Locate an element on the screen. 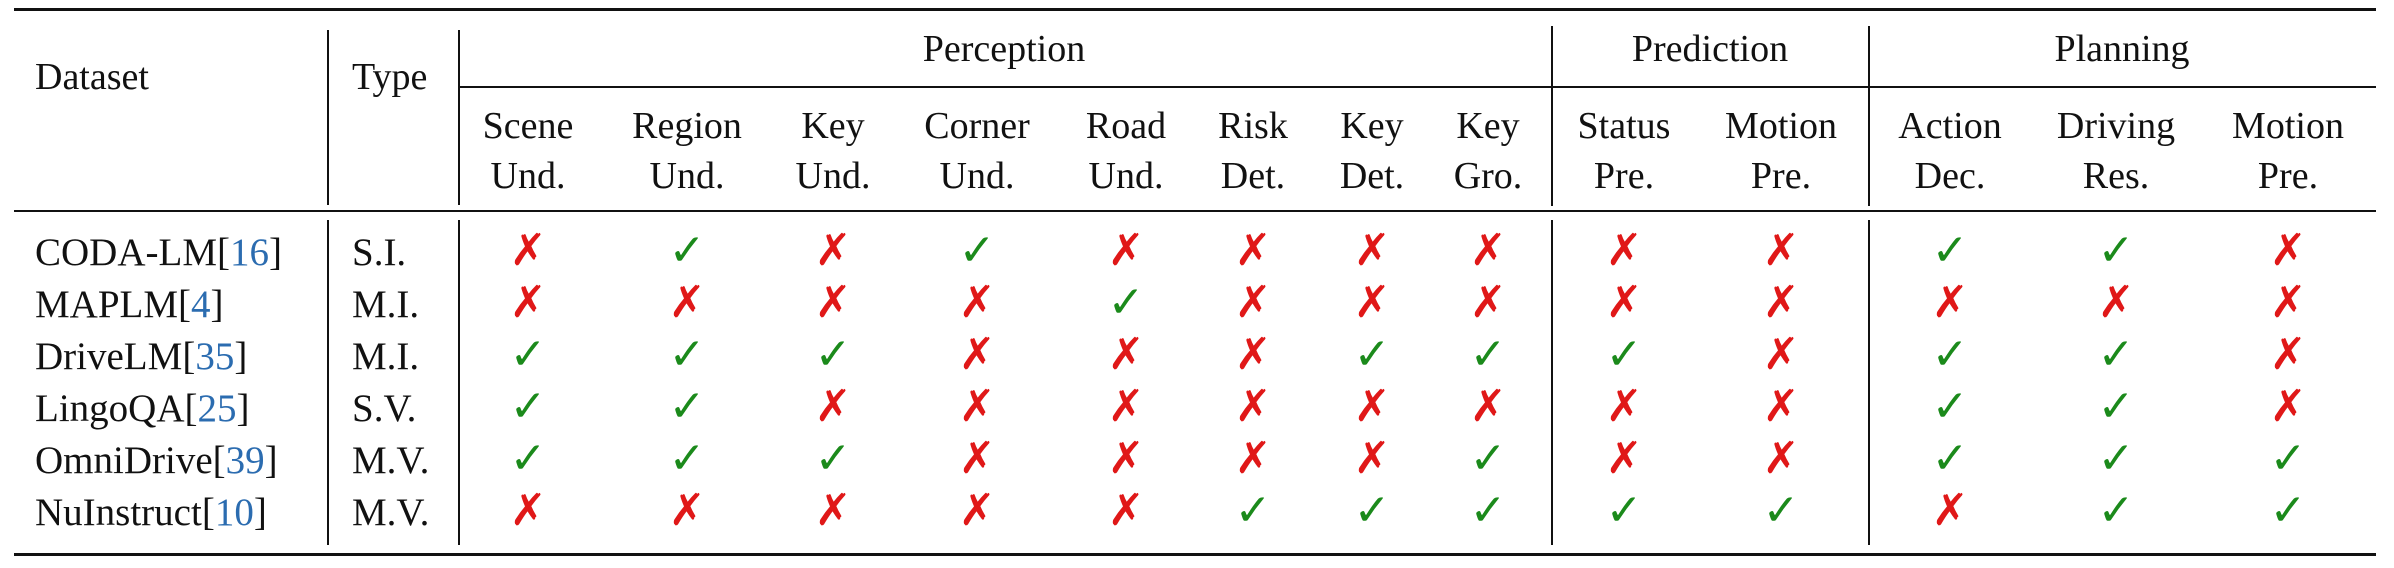 Image resolution: width=2394 pixels, height=568 pixels. dataset-column-header: Dataset is located at coordinates (92, 77).